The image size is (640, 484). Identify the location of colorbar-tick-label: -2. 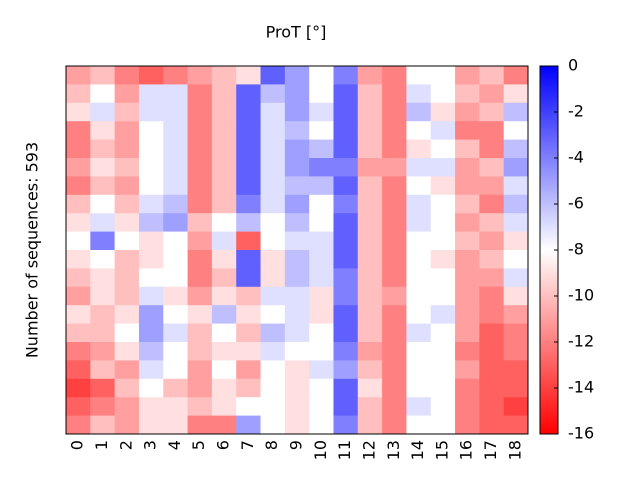
(576, 111).